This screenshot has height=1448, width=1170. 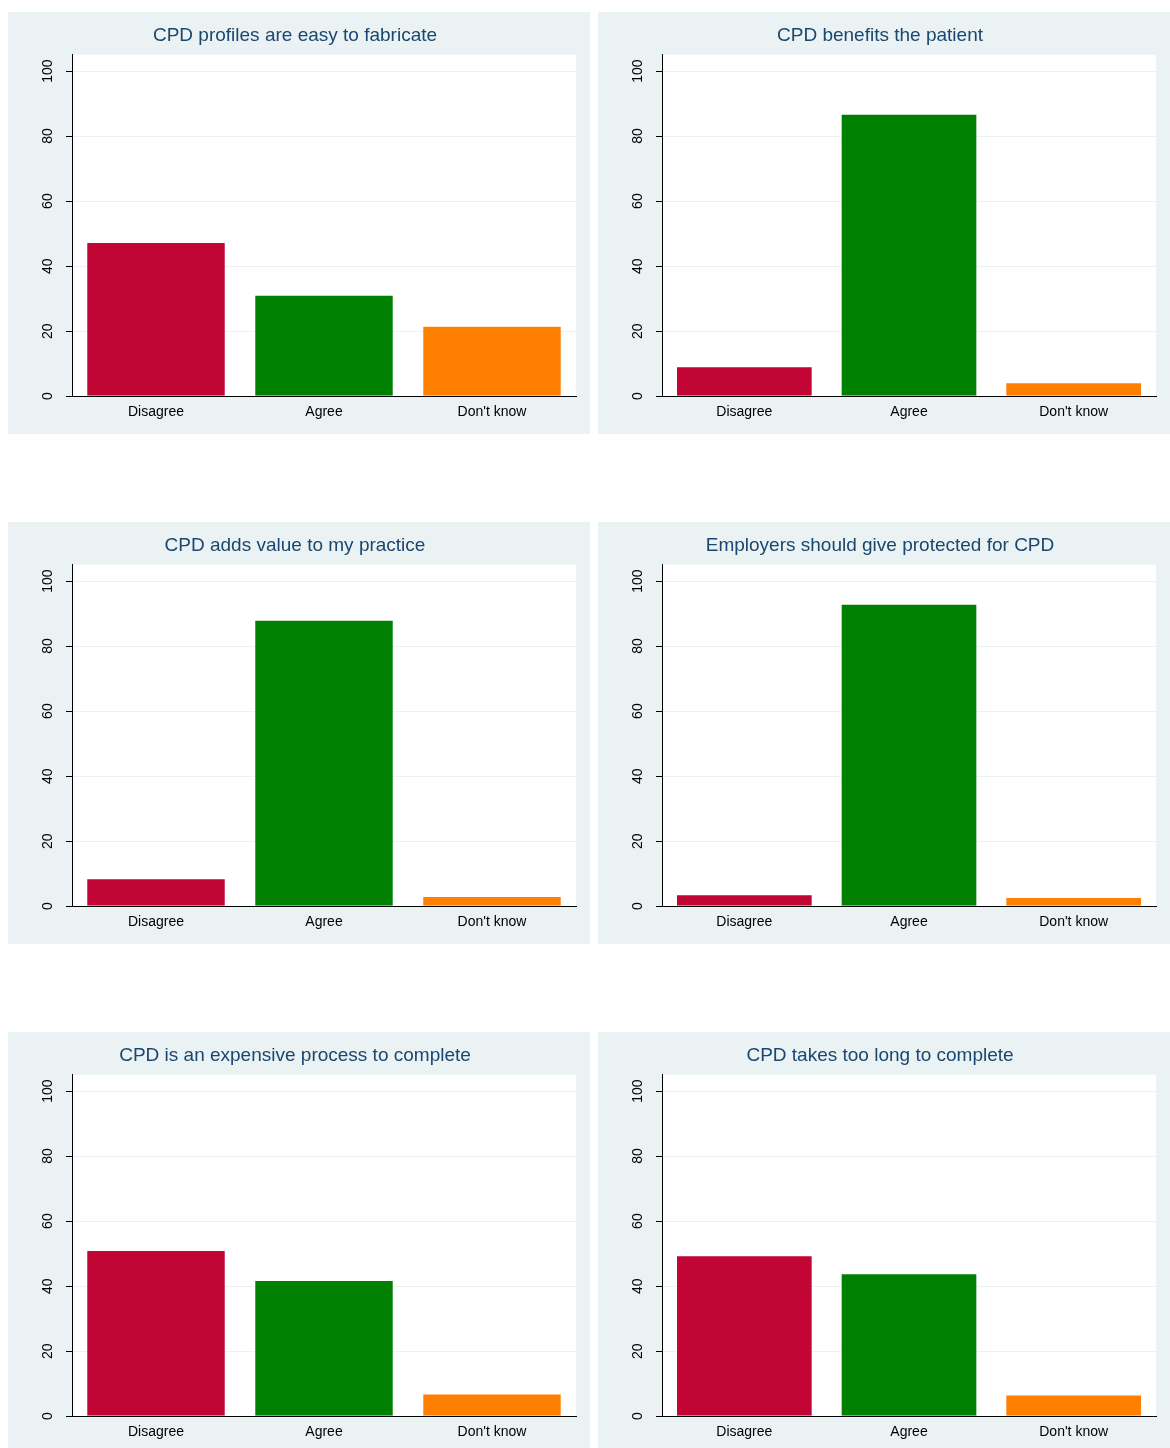 What do you see at coordinates (880, 34) in the screenshot?
I see `chart-title: CPD benefits the patient` at bounding box center [880, 34].